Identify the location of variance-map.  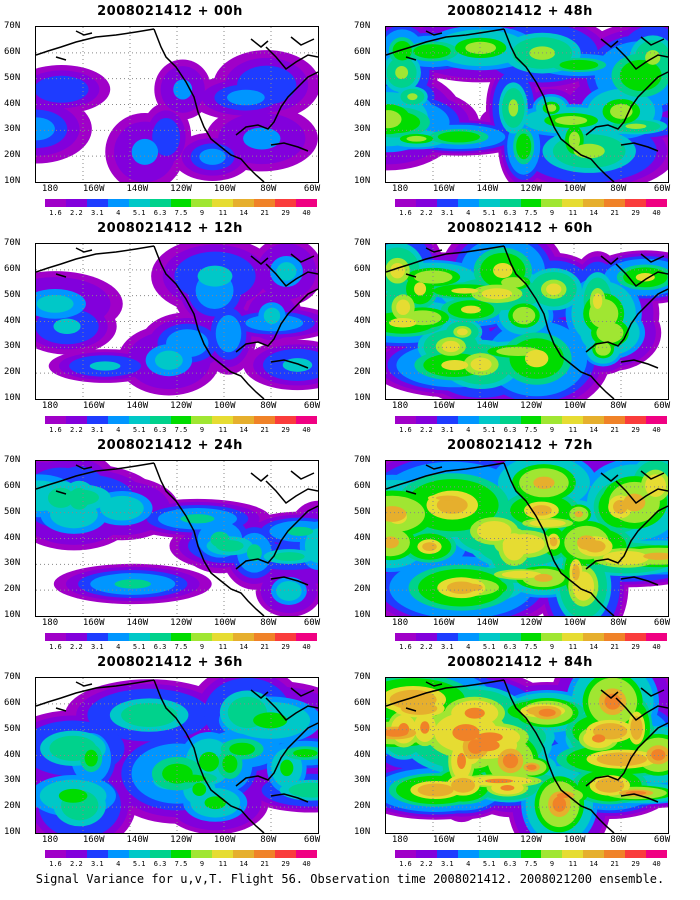
(527, 755).